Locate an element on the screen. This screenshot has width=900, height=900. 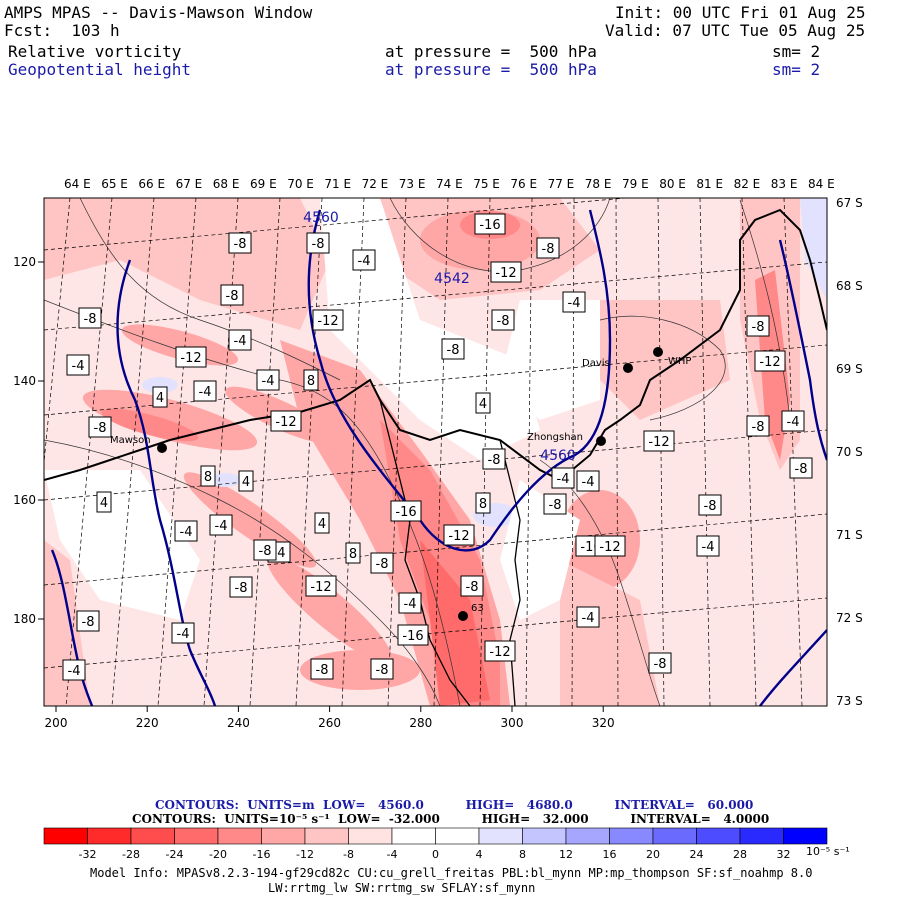
lon-label: 72 E is located at coordinates (375, 184).